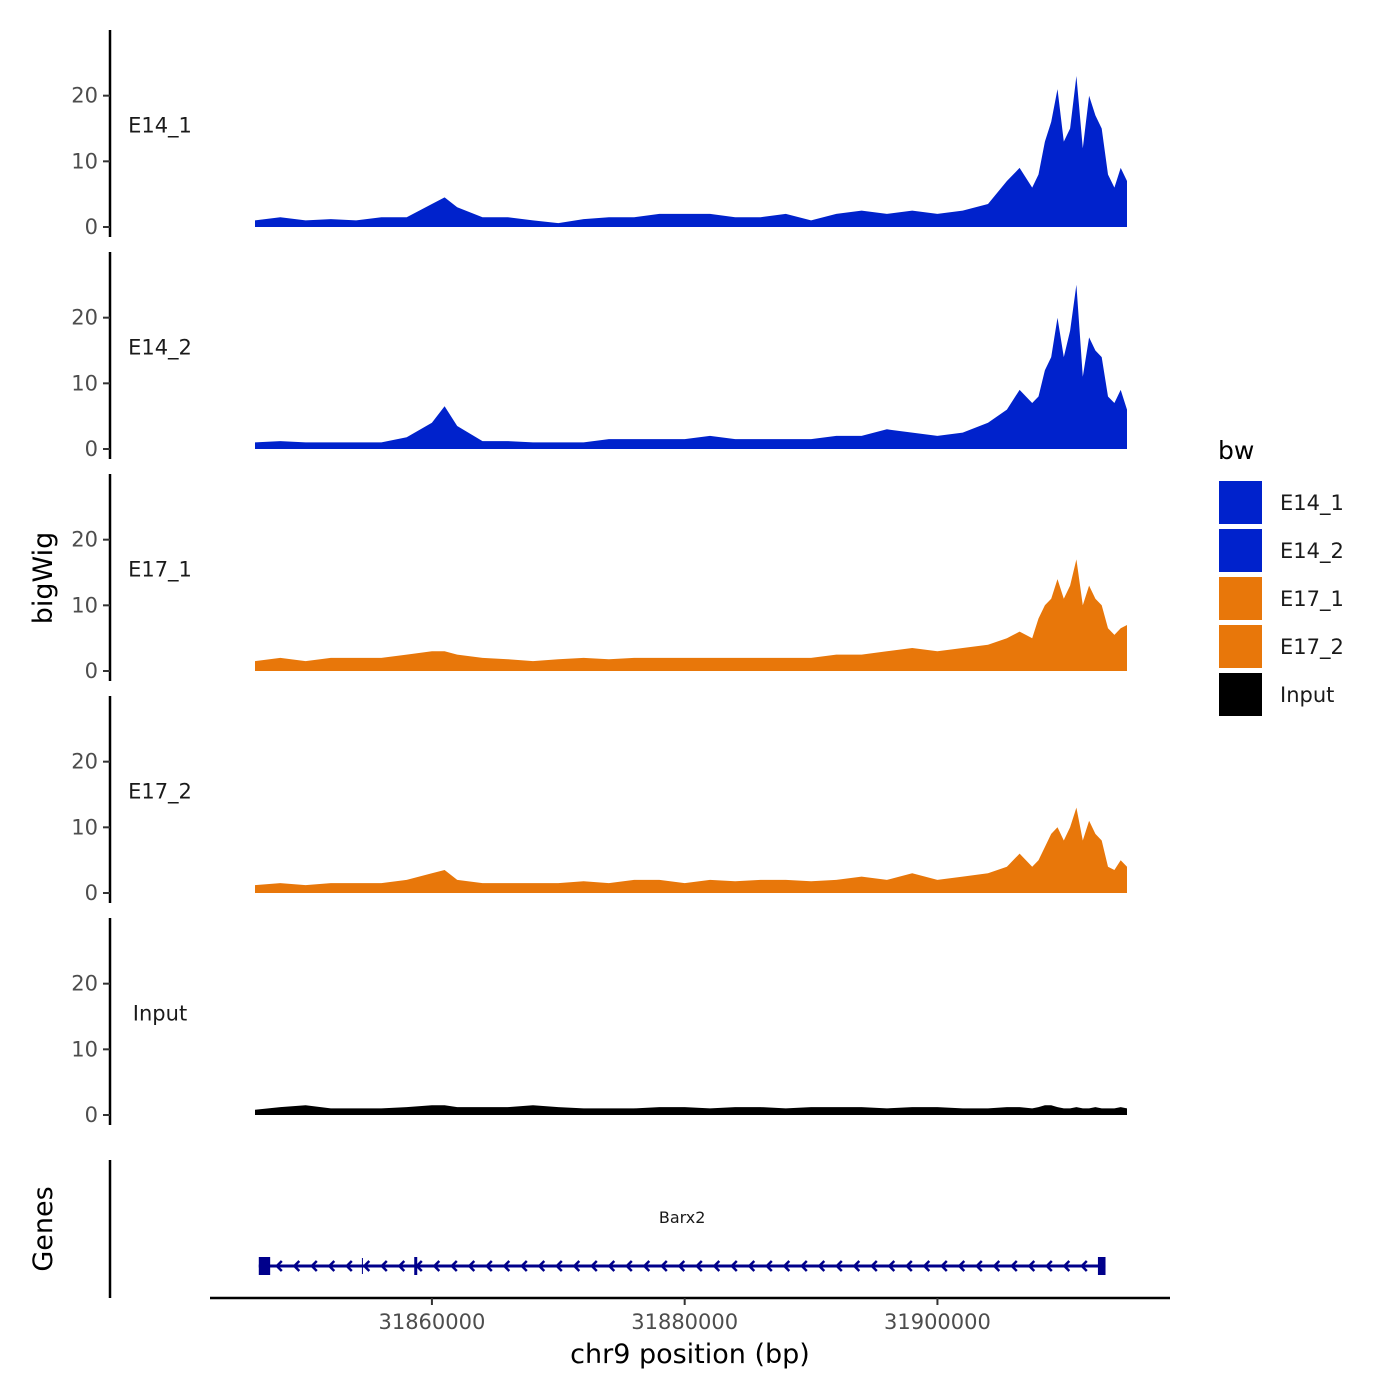 Image resolution: width=1400 pixels, height=1400 pixels. What do you see at coordinates (937, 1322) in the screenshot?
I see `x-tick-label: 31900000` at bounding box center [937, 1322].